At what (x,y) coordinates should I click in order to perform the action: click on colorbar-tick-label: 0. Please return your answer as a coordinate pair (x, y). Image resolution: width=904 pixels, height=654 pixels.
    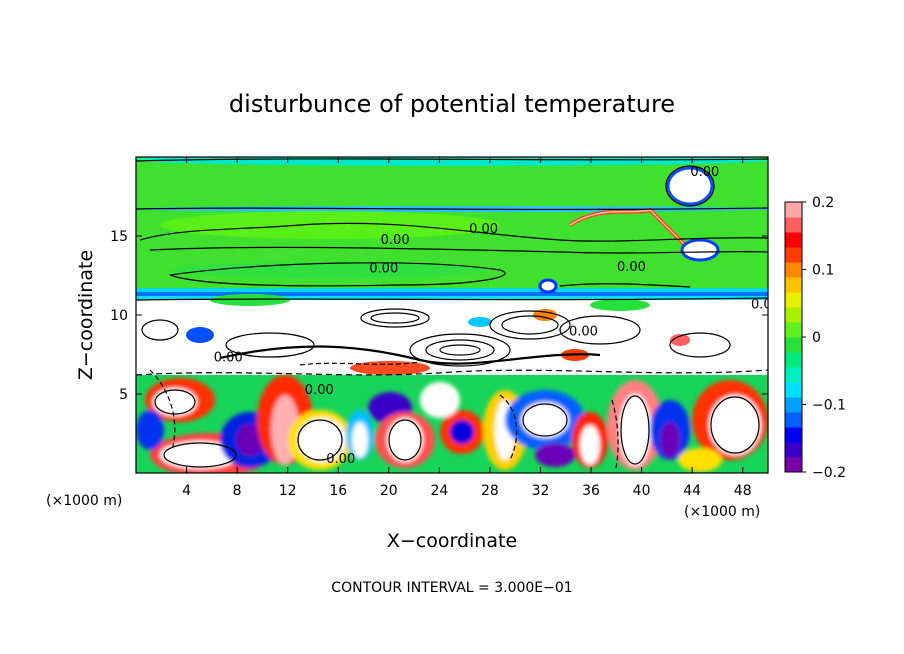
    Looking at the image, I should click on (816, 338).